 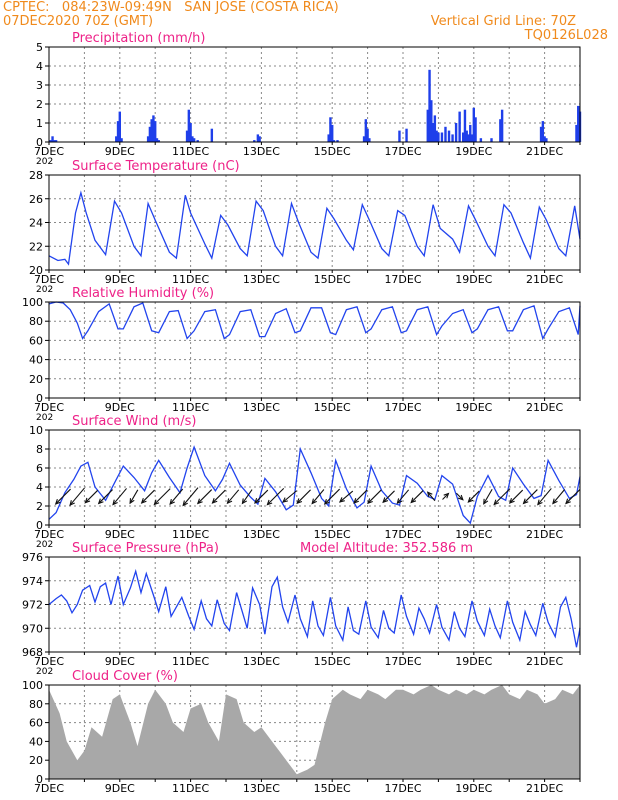 I want to click on precip-ytick-label: 4, so click(x=39, y=66).